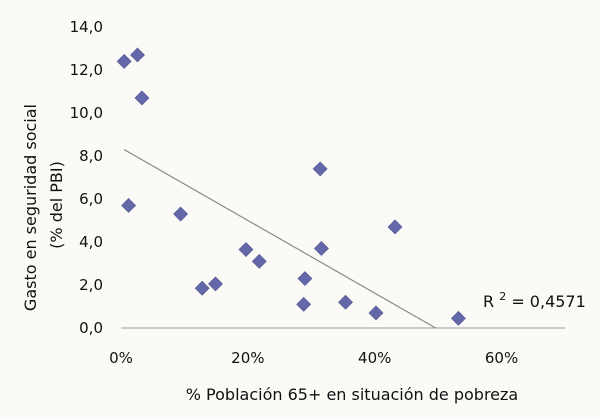  I want to click on x-tick-label: 0%, so click(121, 358).